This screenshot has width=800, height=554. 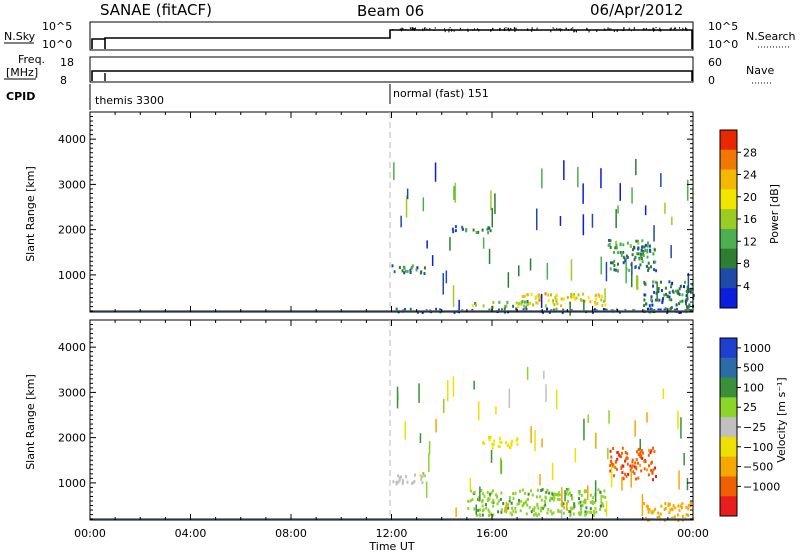 I want to click on power-cbar-label: Power [dB], so click(x=774, y=214).